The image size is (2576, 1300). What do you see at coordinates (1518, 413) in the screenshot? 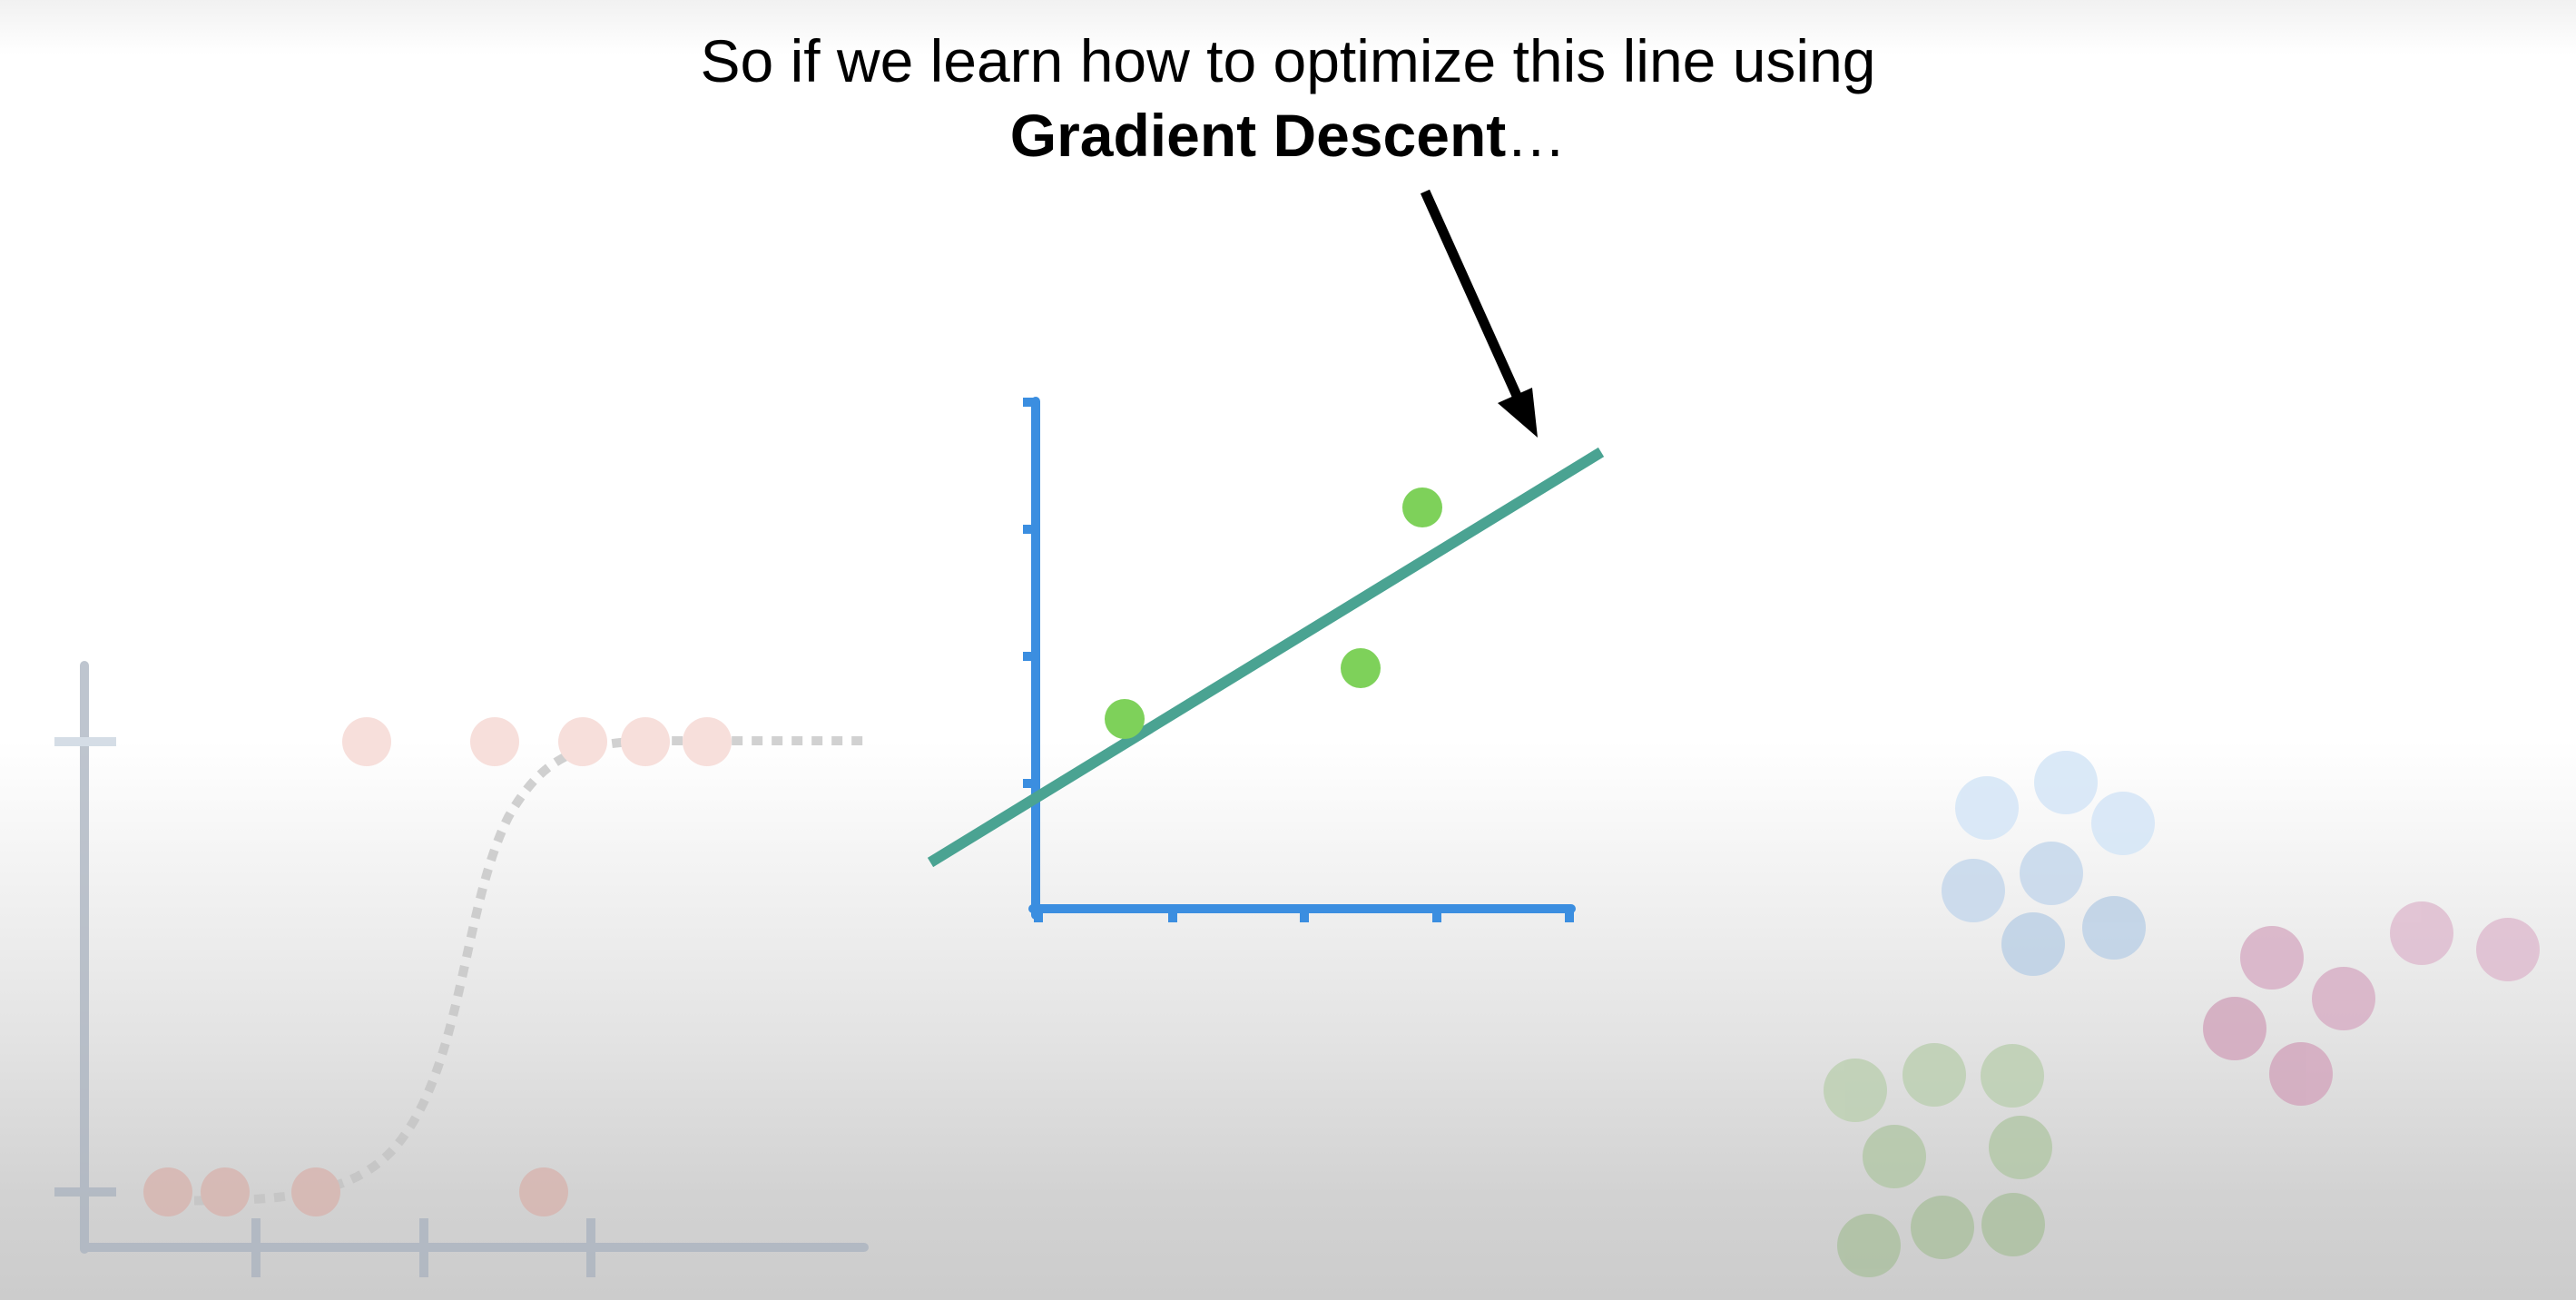
I see `arrow-head` at bounding box center [1518, 413].